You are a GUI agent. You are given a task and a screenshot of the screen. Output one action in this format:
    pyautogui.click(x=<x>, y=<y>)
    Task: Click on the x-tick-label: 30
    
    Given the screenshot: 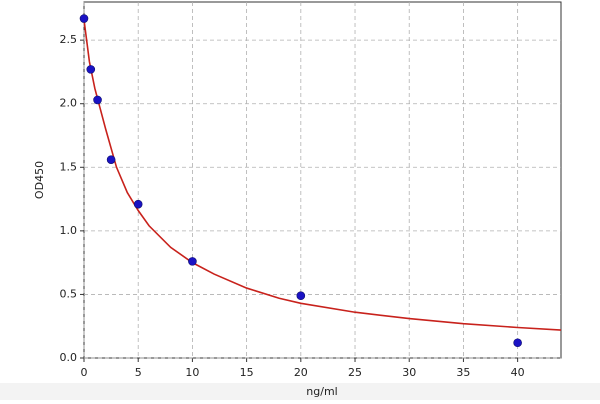 What is the action you would take?
    pyautogui.click(x=409, y=372)
    